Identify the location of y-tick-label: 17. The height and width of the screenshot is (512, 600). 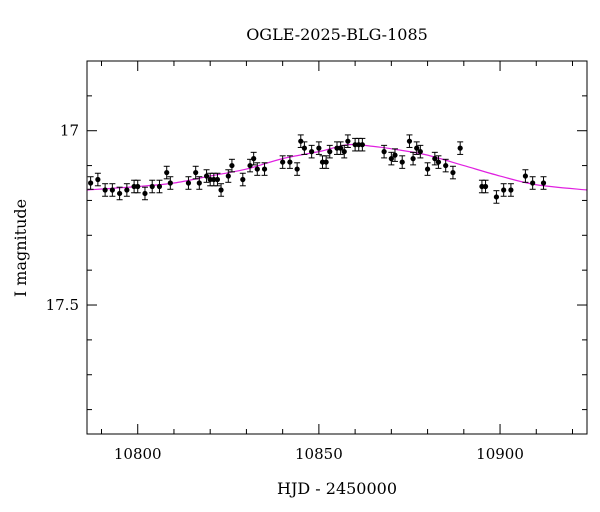
(69, 131).